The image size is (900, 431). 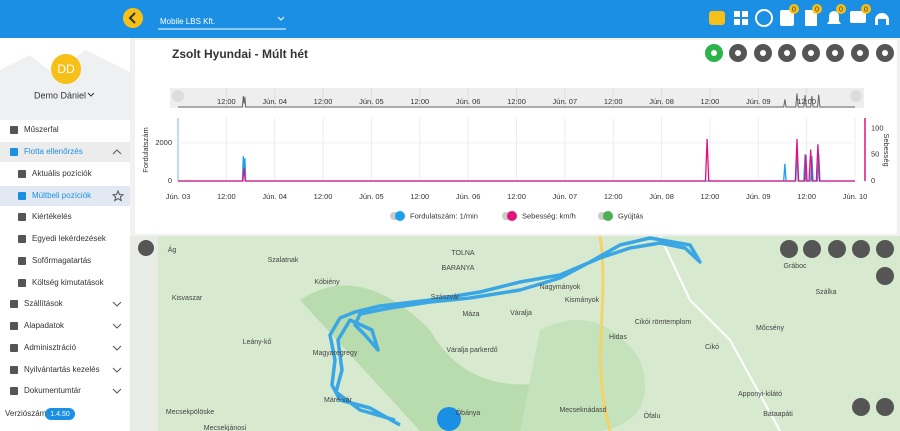 I want to click on y-tick-label: 0, so click(x=170, y=180).